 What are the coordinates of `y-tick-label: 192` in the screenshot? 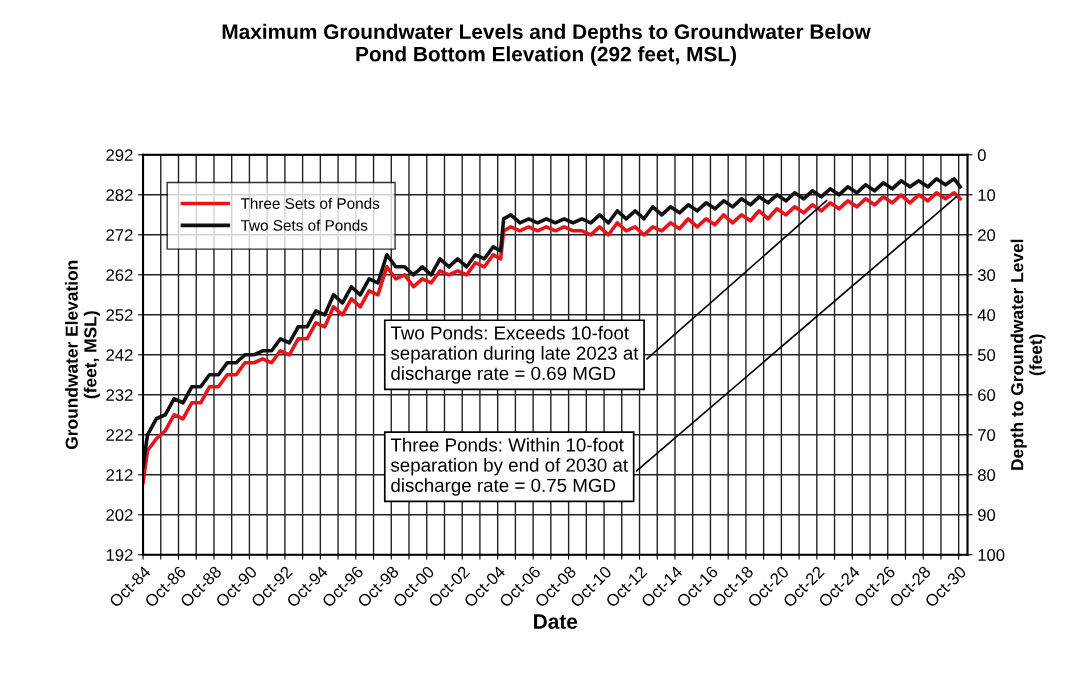 It's located at (119, 555).